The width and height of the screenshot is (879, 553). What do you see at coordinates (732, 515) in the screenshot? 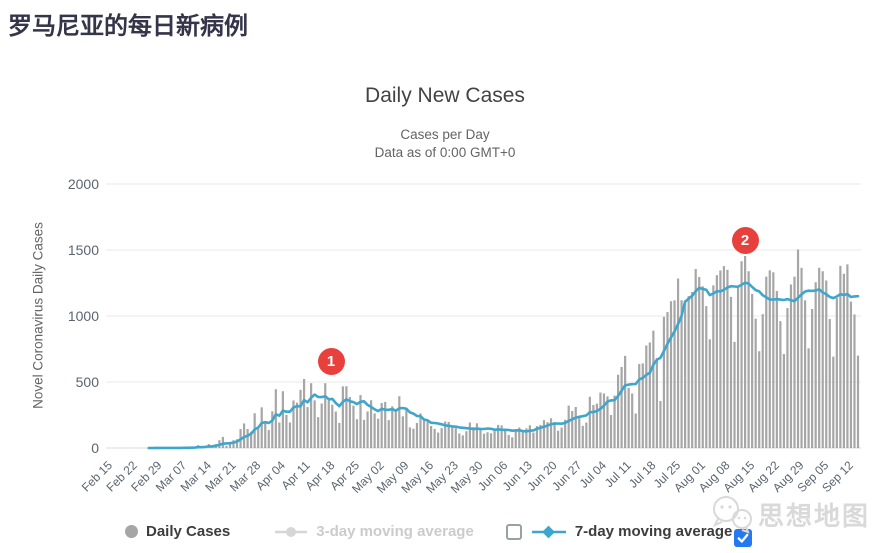
I see `watermark-logo-icon` at bounding box center [732, 515].